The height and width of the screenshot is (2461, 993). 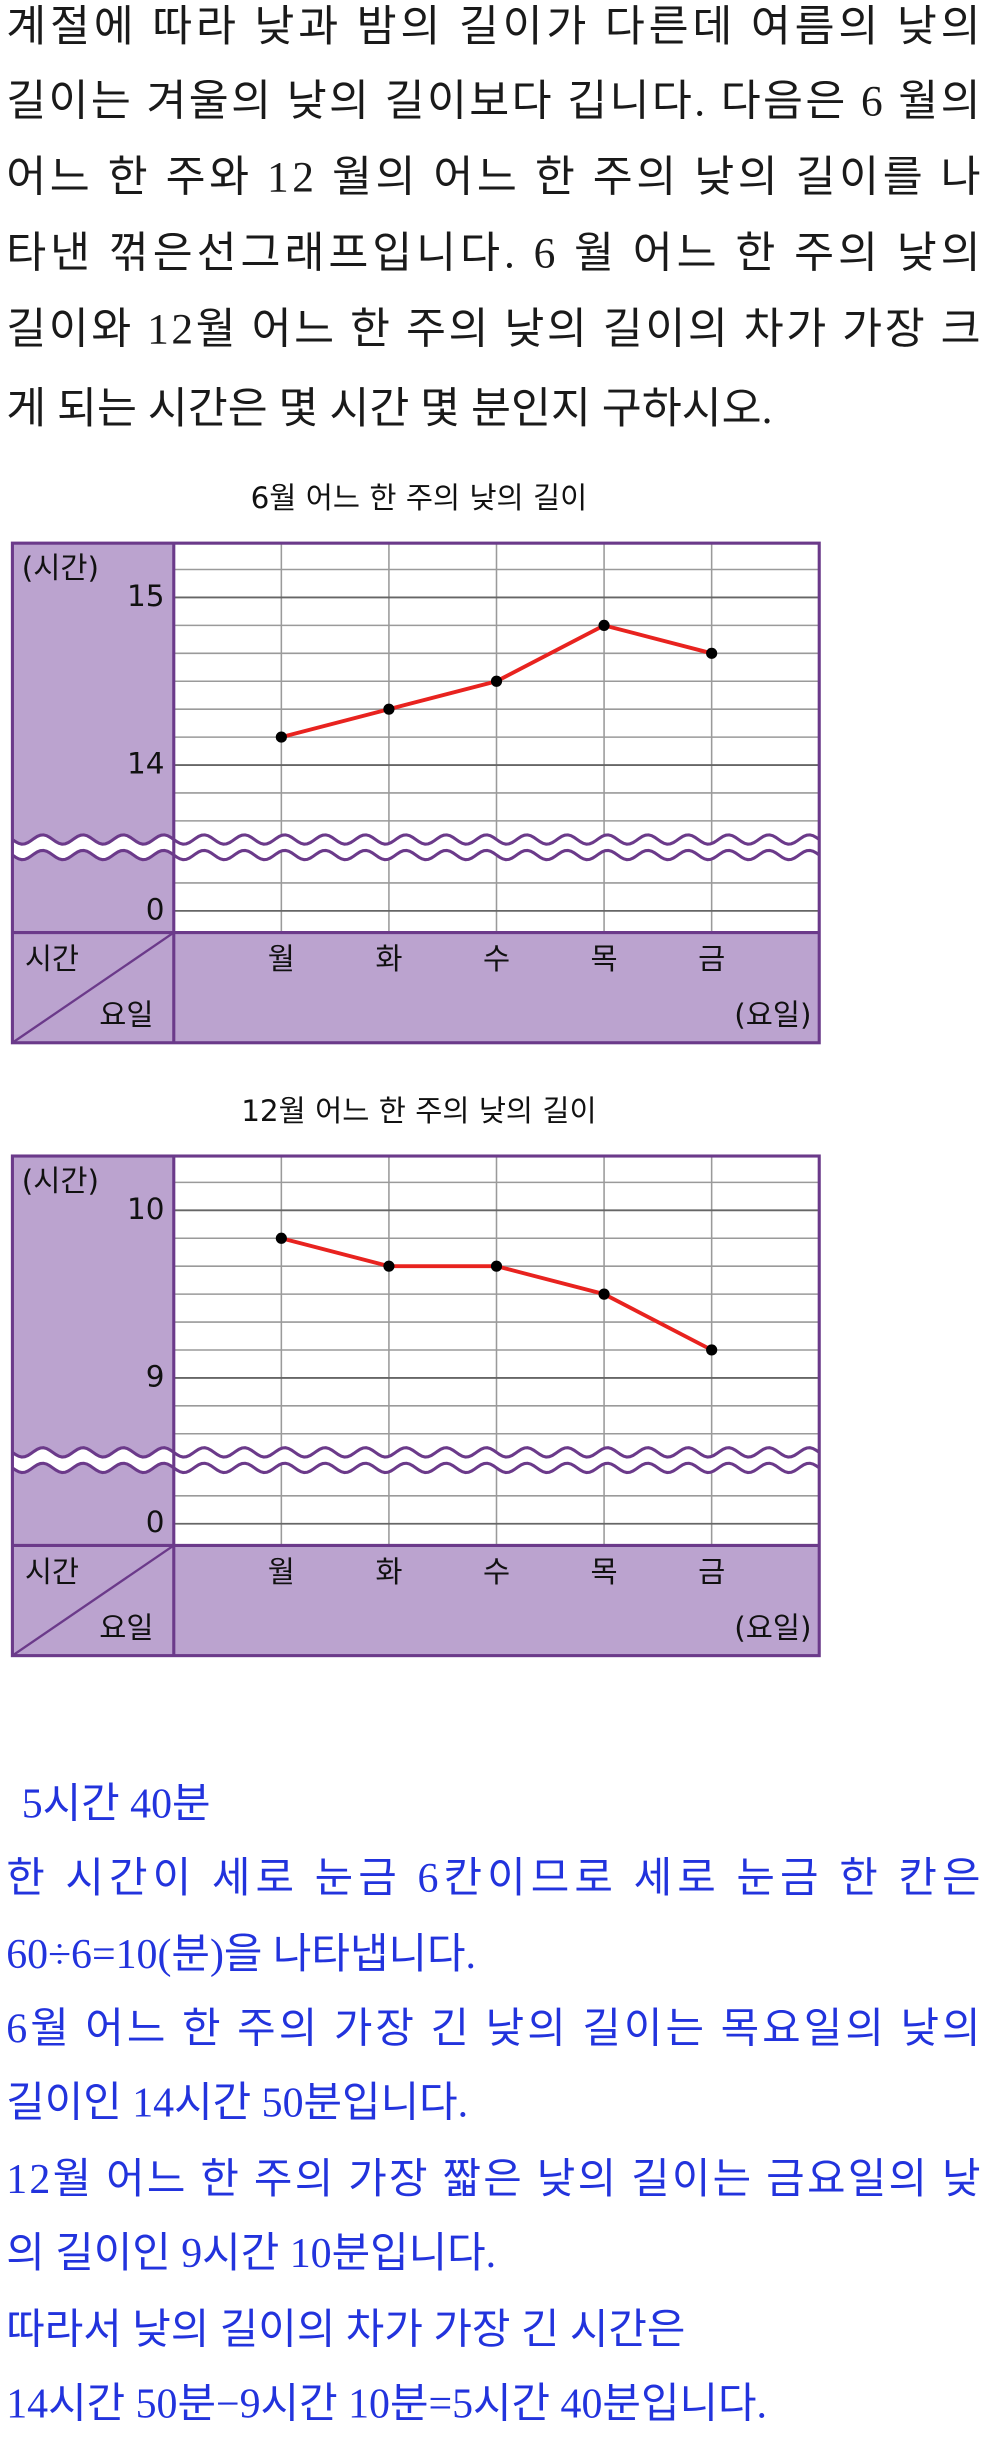 I want to click on solution-line: 길이인 14시간 50분입니다., so click(x=237, y=2104).